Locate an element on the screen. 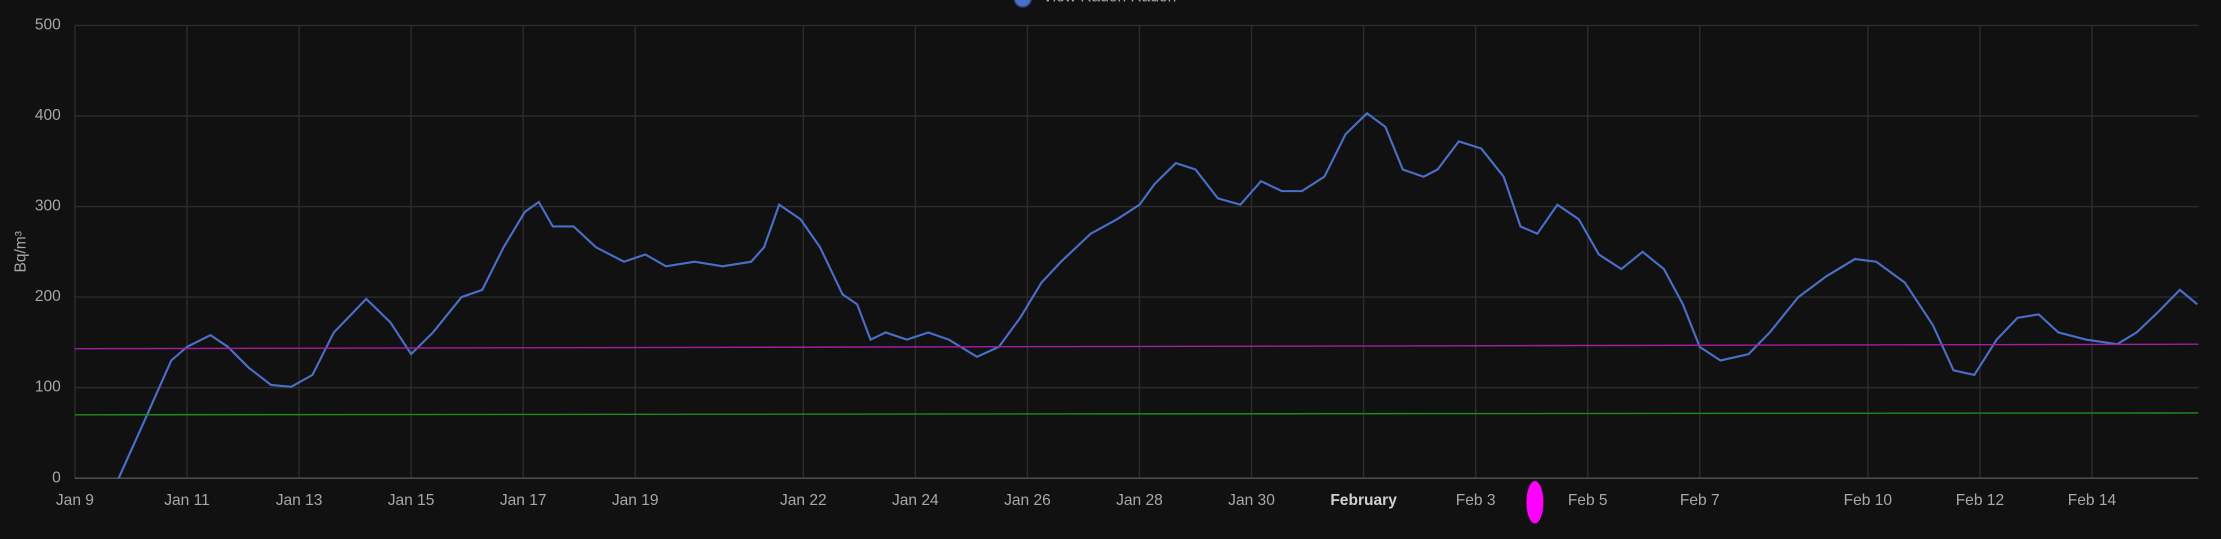 The width and height of the screenshot is (2221, 539). x-tick-label: Jan 17 is located at coordinates (523, 500).